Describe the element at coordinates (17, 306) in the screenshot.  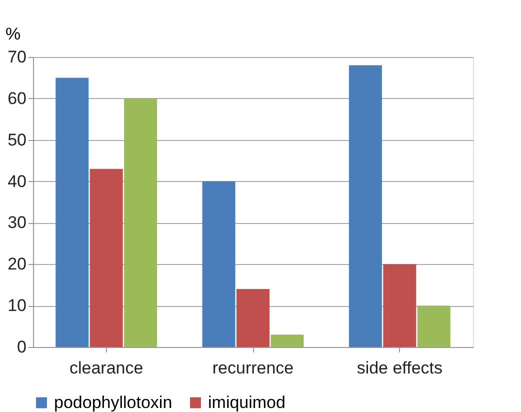
I see `y-tick-label: 10` at that location.